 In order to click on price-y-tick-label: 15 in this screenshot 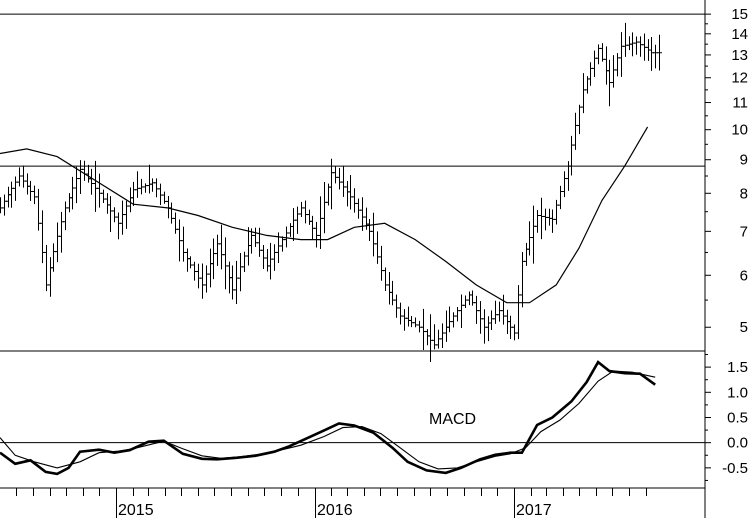, I will do `click(739, 14)`.